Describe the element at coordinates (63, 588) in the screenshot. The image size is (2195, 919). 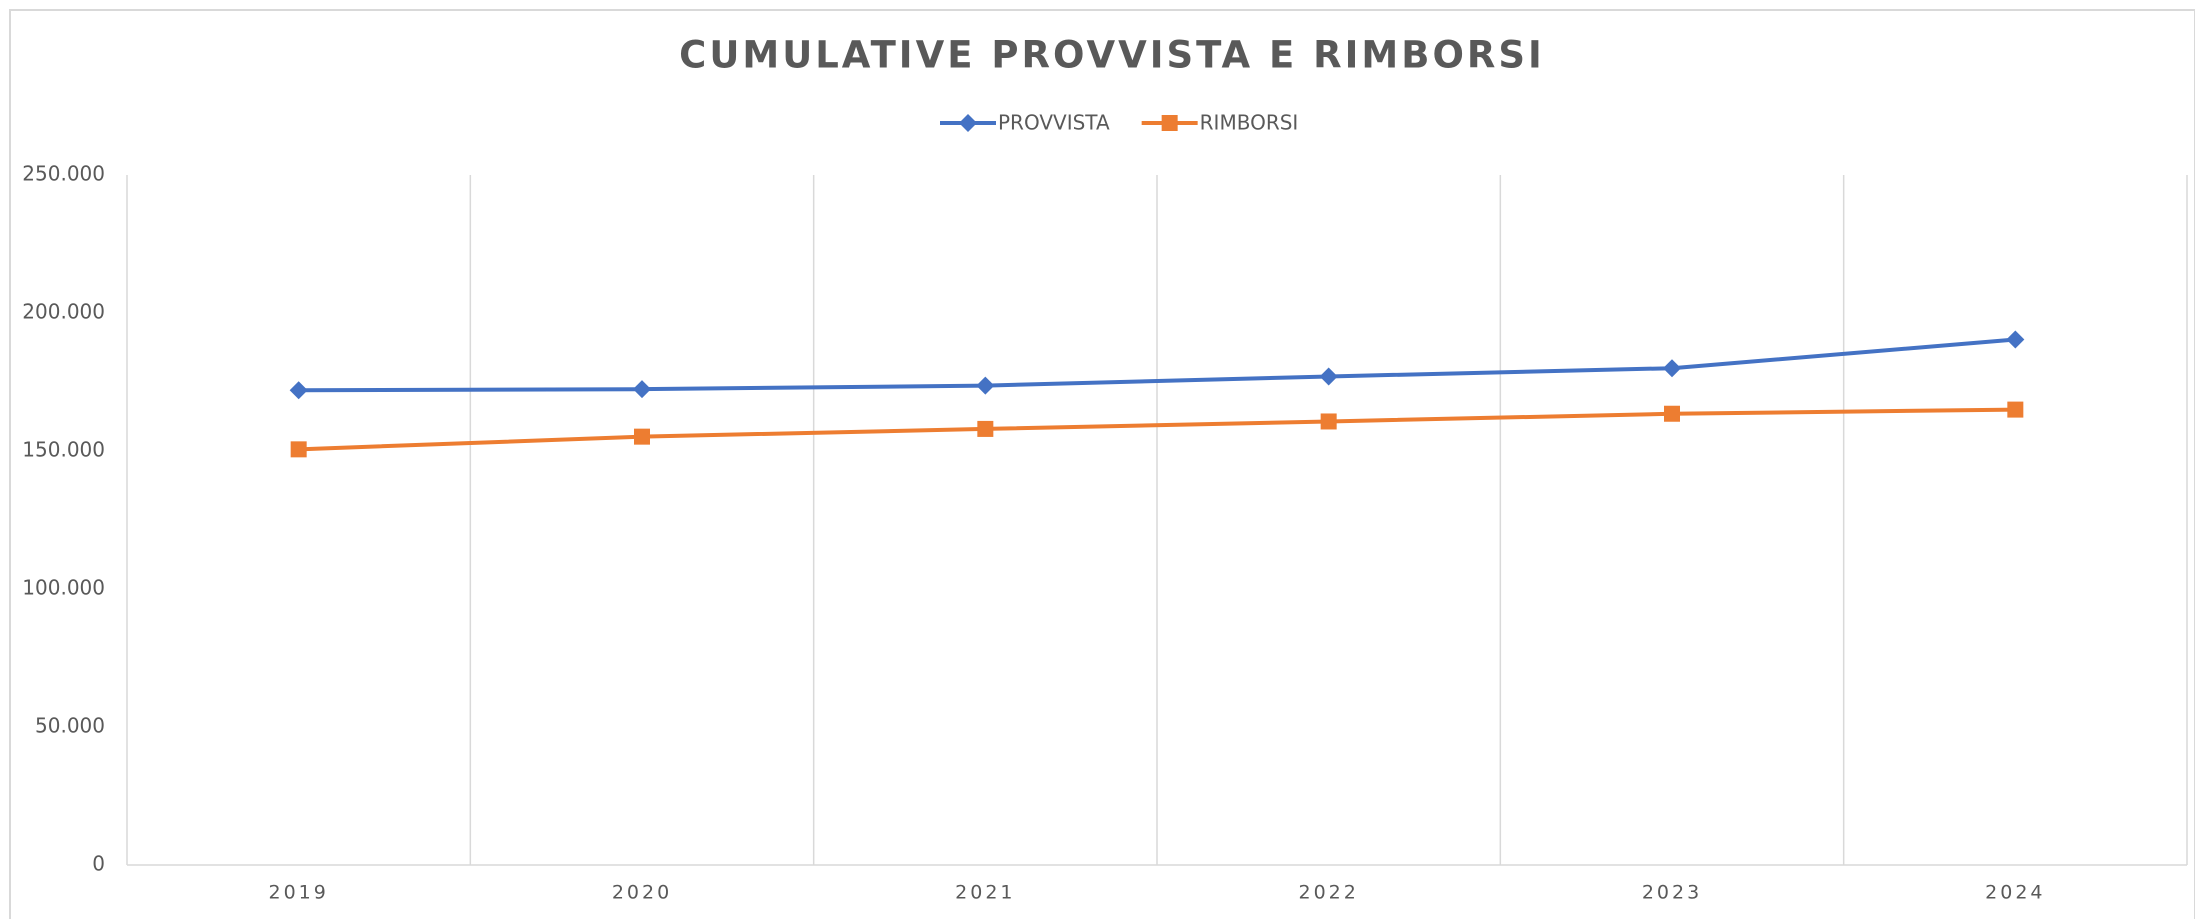
I see `y-tick-label: 100.000` at that location.